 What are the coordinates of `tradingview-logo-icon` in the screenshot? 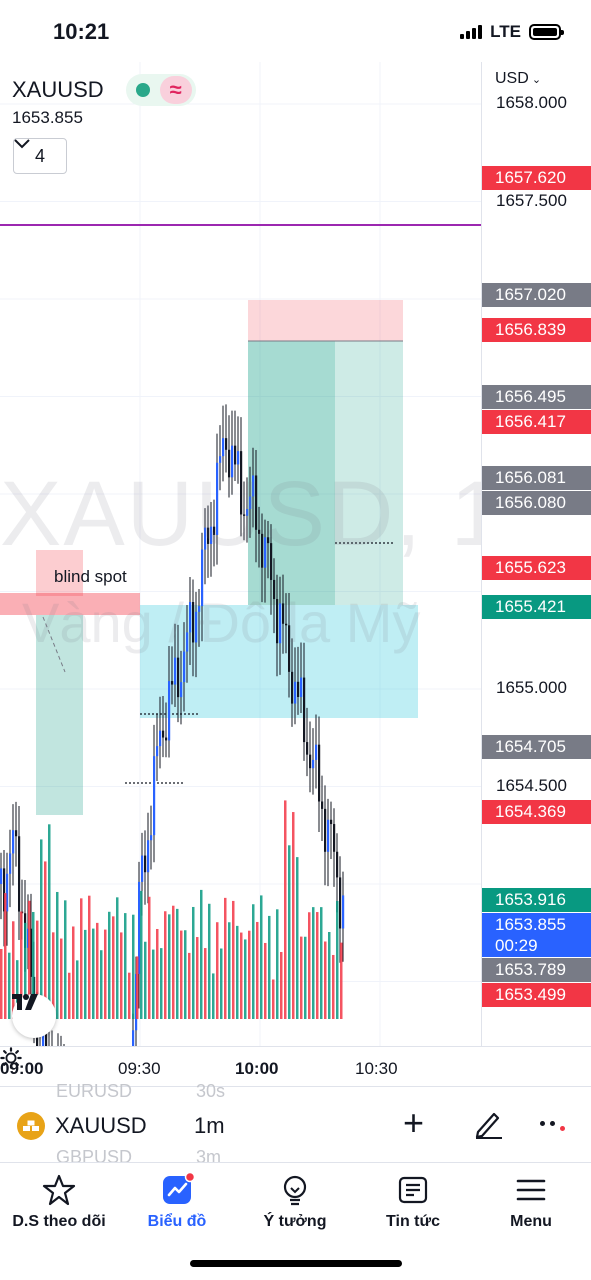 It's located at (34, 1016).